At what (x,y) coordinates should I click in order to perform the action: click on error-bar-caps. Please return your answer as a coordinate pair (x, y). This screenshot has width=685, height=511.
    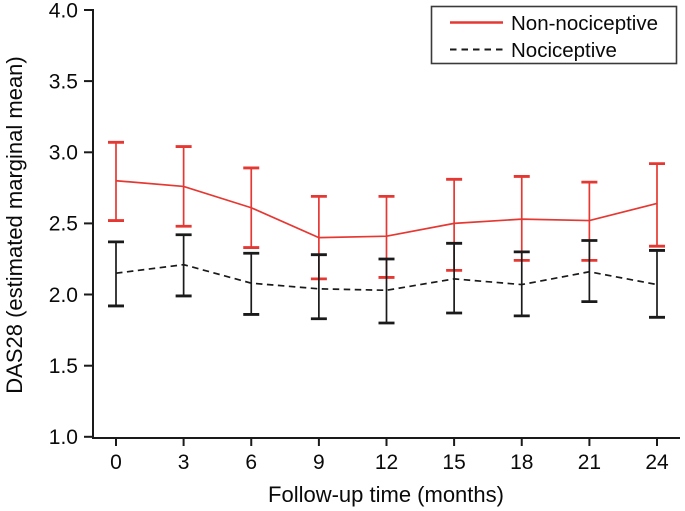
    Looking at the image, I should click on (386, 279).